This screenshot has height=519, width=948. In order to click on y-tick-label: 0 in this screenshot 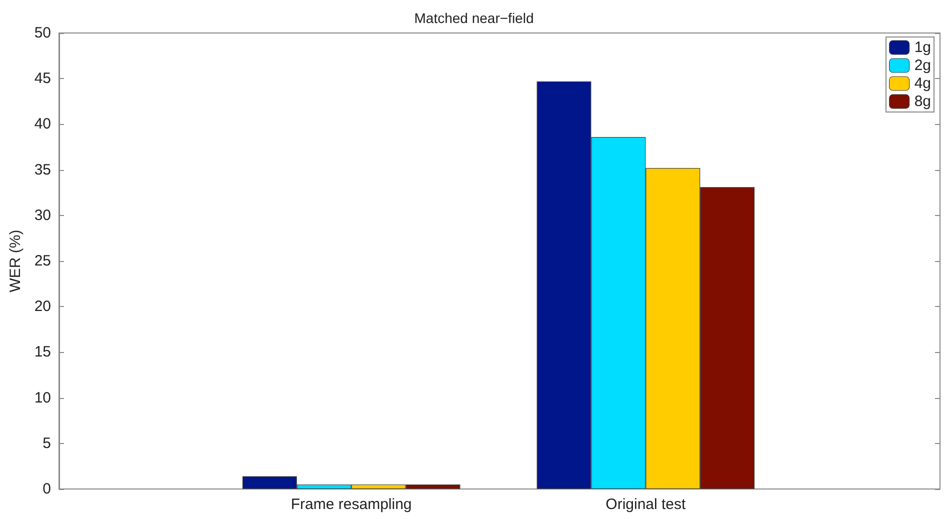, I will do `click(46, 489)`.